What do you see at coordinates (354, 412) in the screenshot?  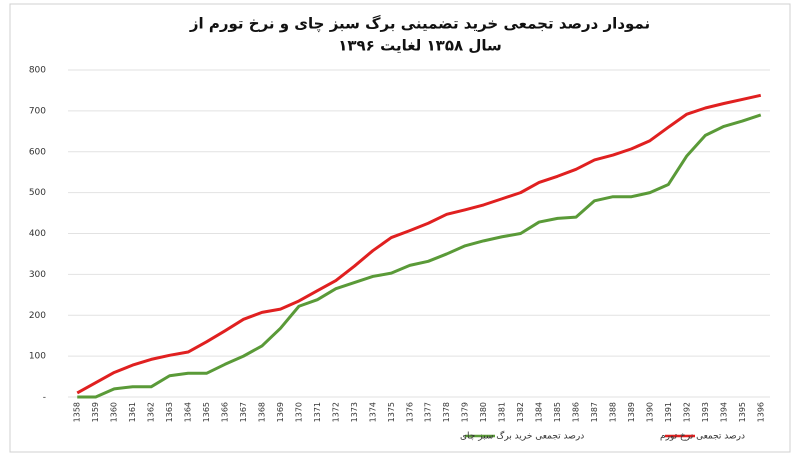 I see `x-tick-label: 1373` at bounding box center [354, 412].